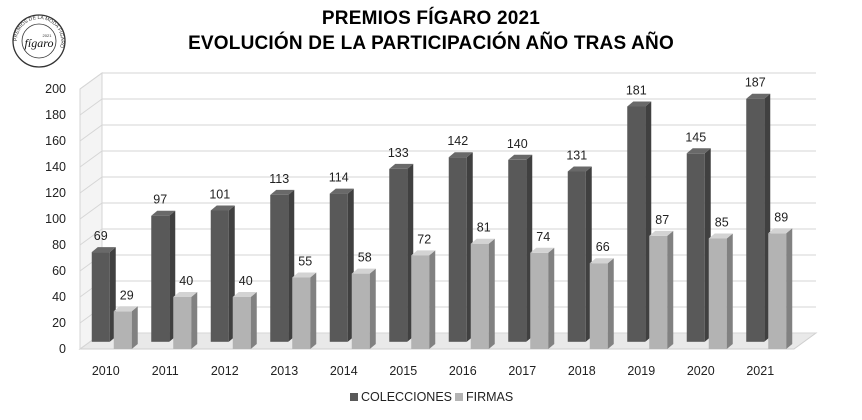  Describe the element at coordinates (463, 371) in the screenshot. I see `x-tick-label: 2016` at that location.